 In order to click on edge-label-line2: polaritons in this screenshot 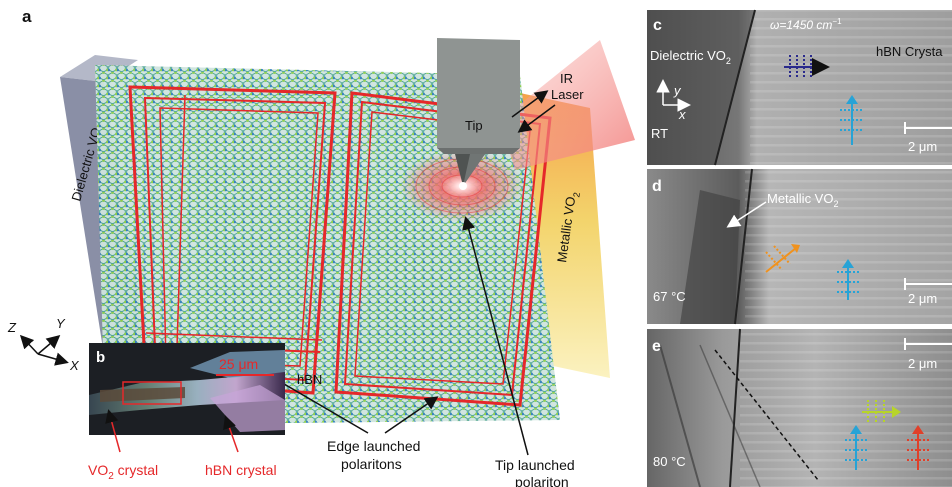, I will do `click(371, 464)`.